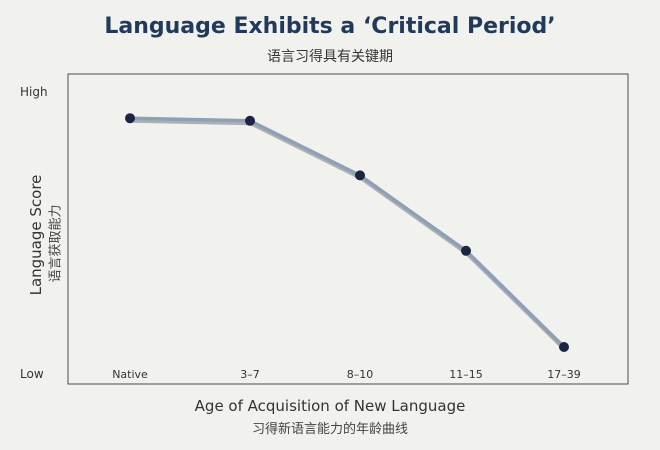 This screenshot has height=450, width=660. I want to click on chart-title: Language Exhibits a ‘Critical Period’, so click(330, 26).